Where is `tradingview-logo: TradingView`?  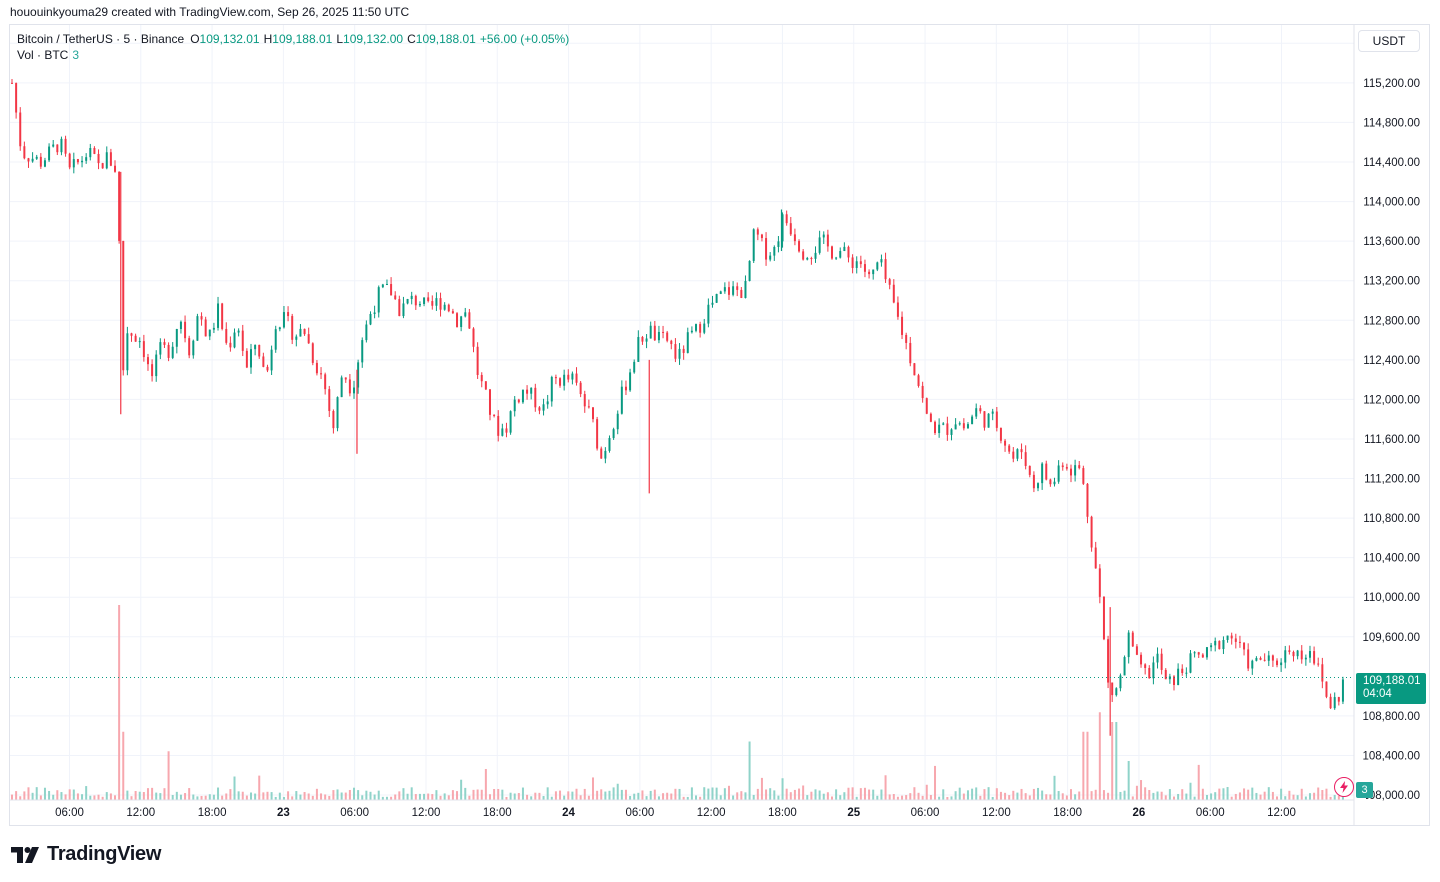
tradingview-logo: TradingView is located at coordinates (86, 854).